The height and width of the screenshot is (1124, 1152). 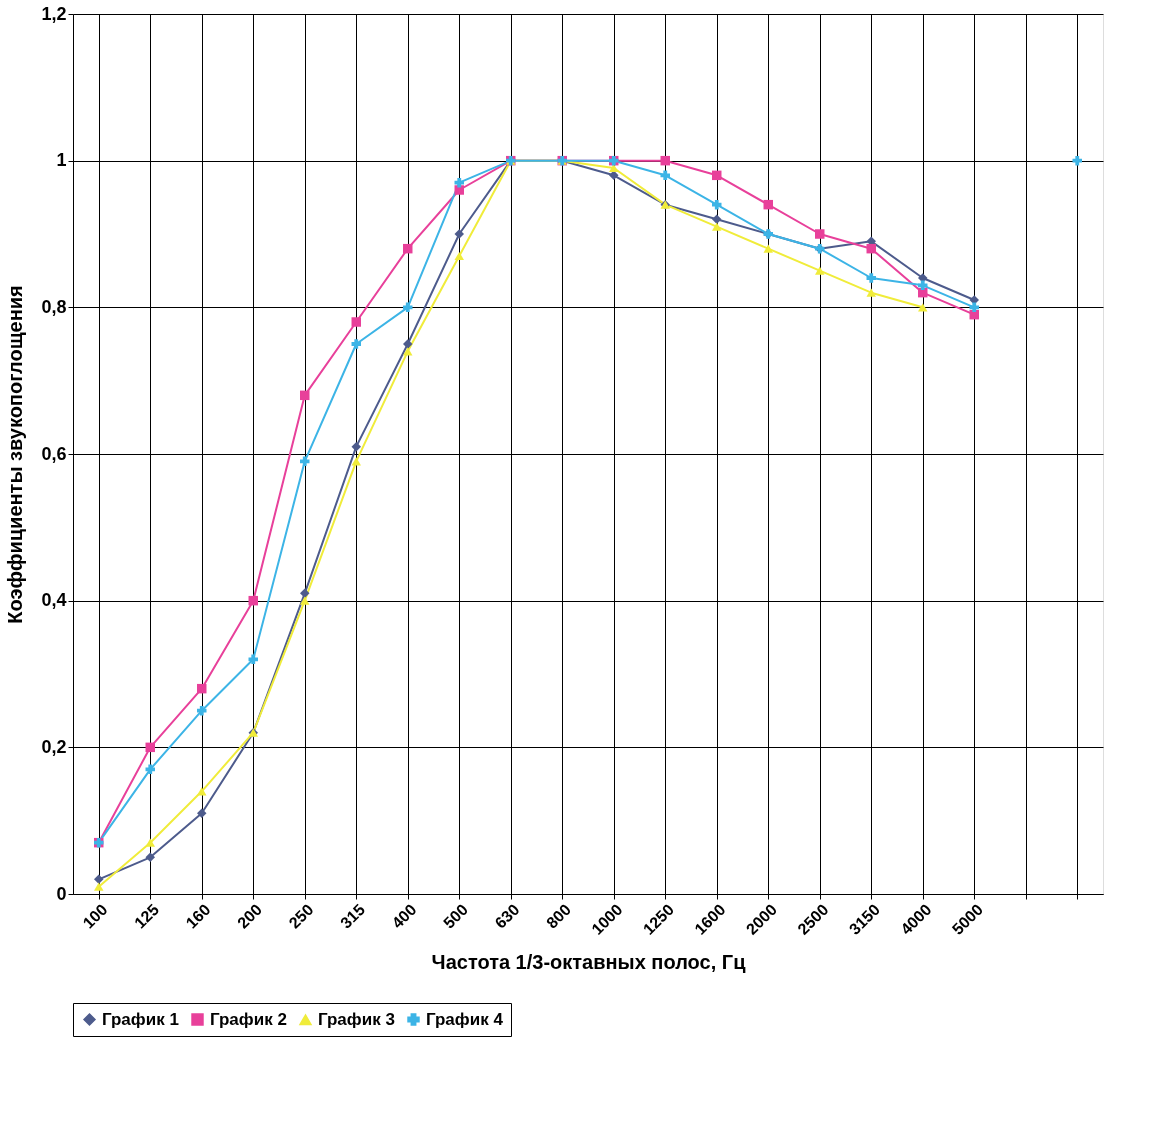 I want to click on x-axis-title: Частота 1/3-октавных полос, Гц, so click(x=589, y=961).